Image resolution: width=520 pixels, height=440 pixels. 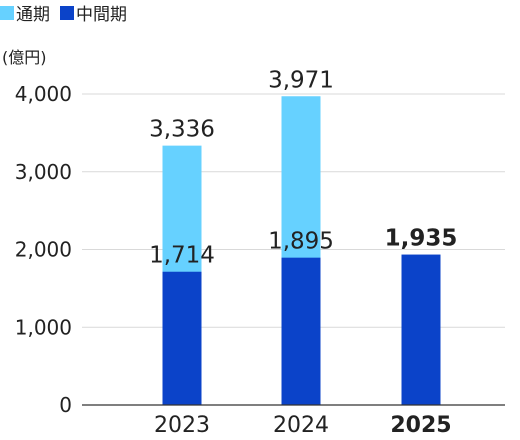 What do you see at coordinates (24, 57) in the screenshot?
I see `y-axis-unit-label: (億円)` at bounding box center [24, 57].